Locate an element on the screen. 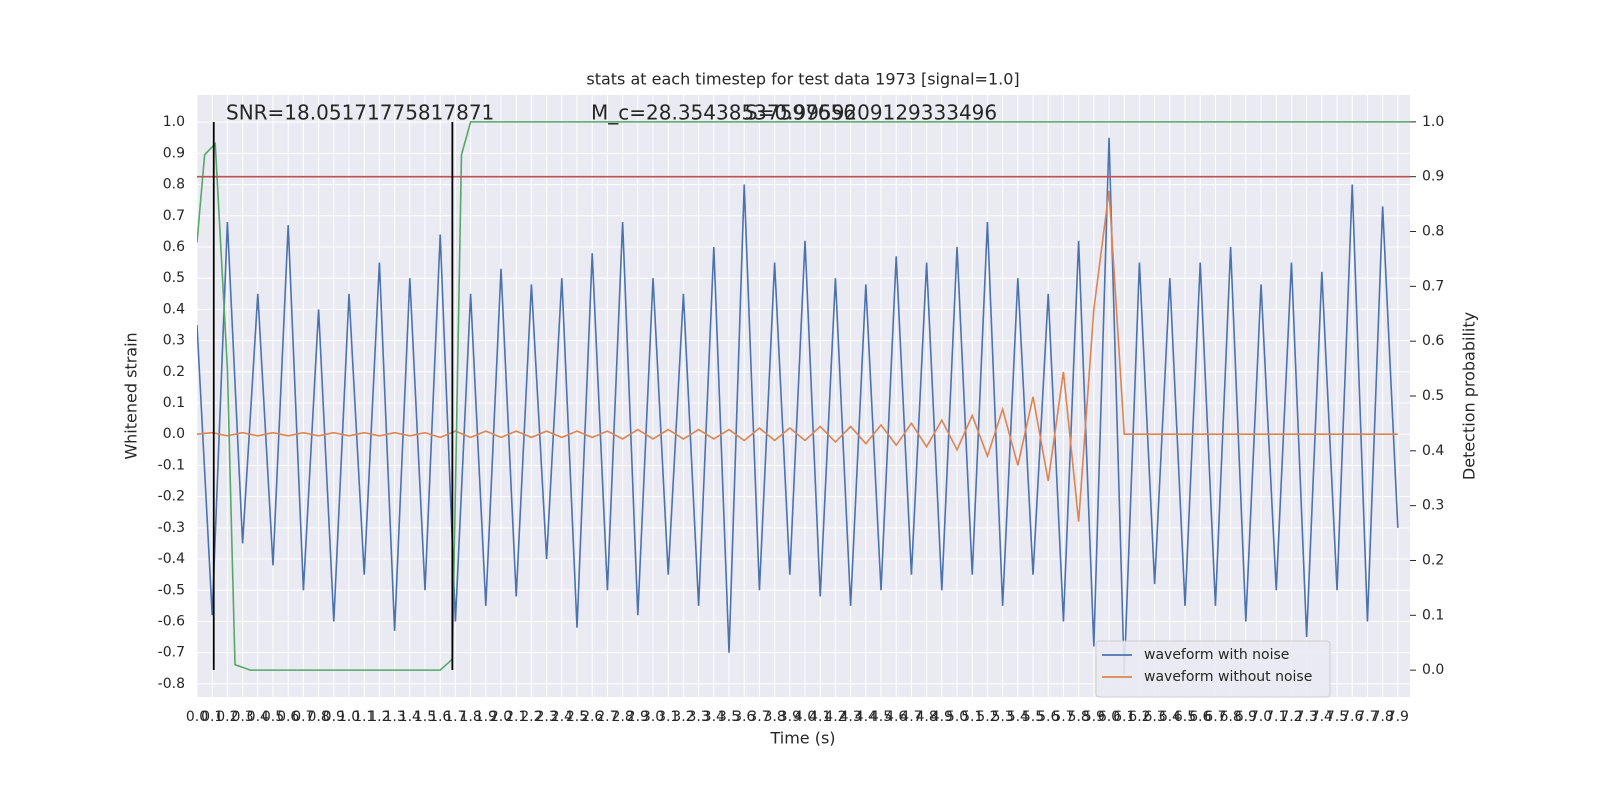 Image resolution: width=1600 pixels, height=800 pixels. x-tick-label: 2.0 is located at coordinates (501, 717).